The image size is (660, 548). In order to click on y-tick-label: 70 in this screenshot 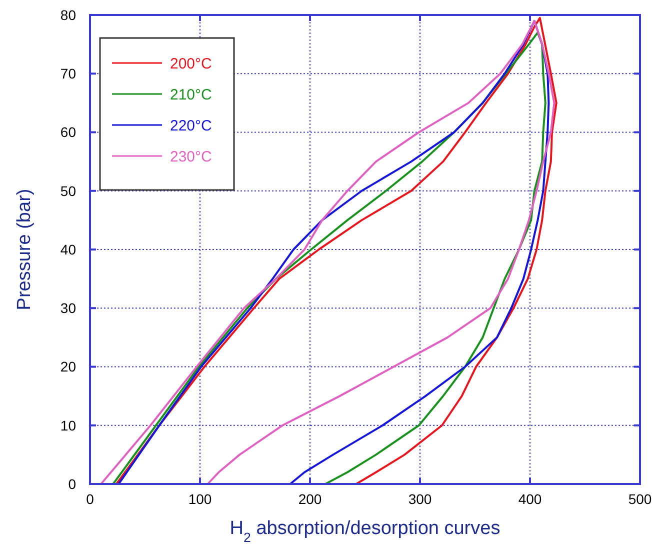, I will do `click(68, 74)`.